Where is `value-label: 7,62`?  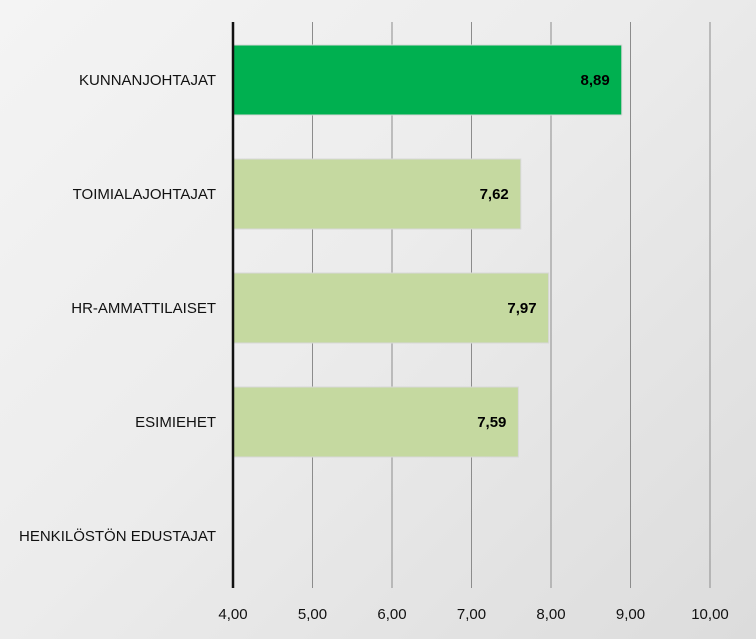
value-label: 7,62 is located at coordinates (494, 194).